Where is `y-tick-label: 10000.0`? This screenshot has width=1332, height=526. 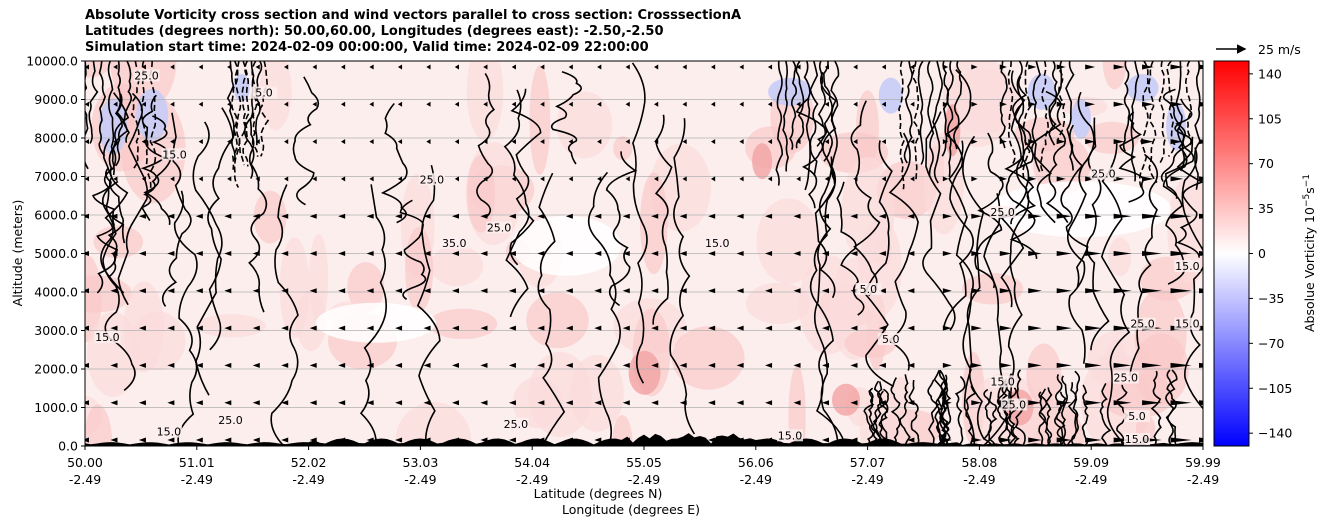
y-tick-label: 10000.0 is located at coordinates (52, 61).